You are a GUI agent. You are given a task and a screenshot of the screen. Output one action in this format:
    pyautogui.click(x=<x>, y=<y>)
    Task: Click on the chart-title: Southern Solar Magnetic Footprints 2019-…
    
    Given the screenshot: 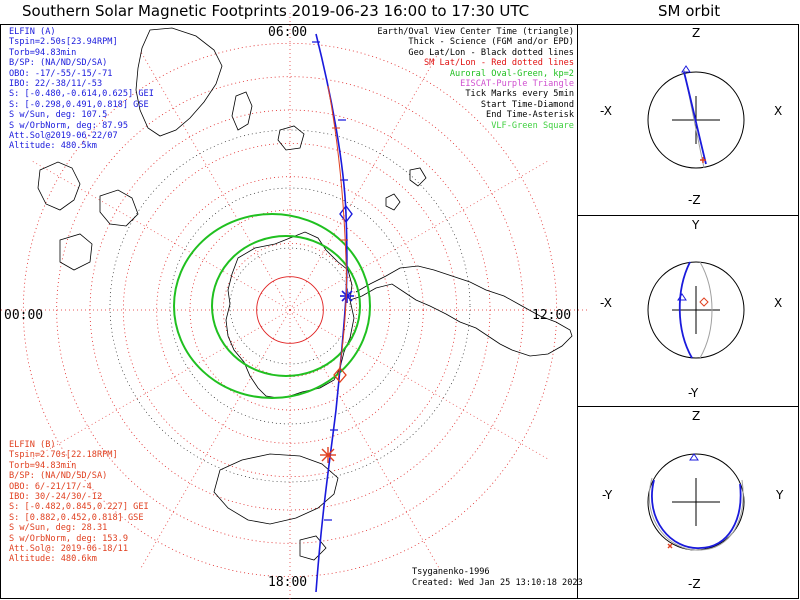 What is the action you would take?
    pyautogui.click(x=276, y=11)
    